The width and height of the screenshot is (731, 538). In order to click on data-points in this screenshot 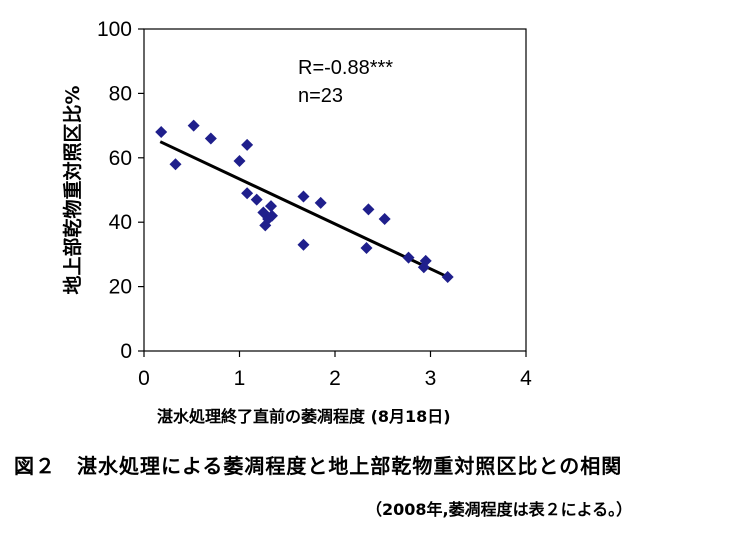, I will do `click(304, 201)`.